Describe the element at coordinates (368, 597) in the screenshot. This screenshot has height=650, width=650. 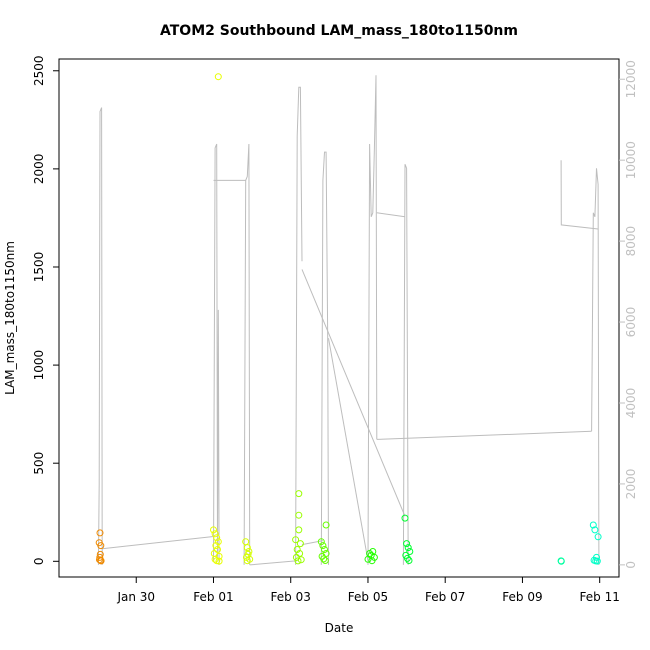
I see `x-tick-label: Feb 05` at that location.